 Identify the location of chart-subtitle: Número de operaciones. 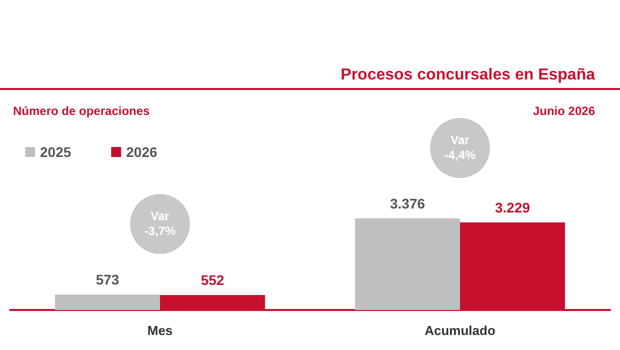
(81, 111).